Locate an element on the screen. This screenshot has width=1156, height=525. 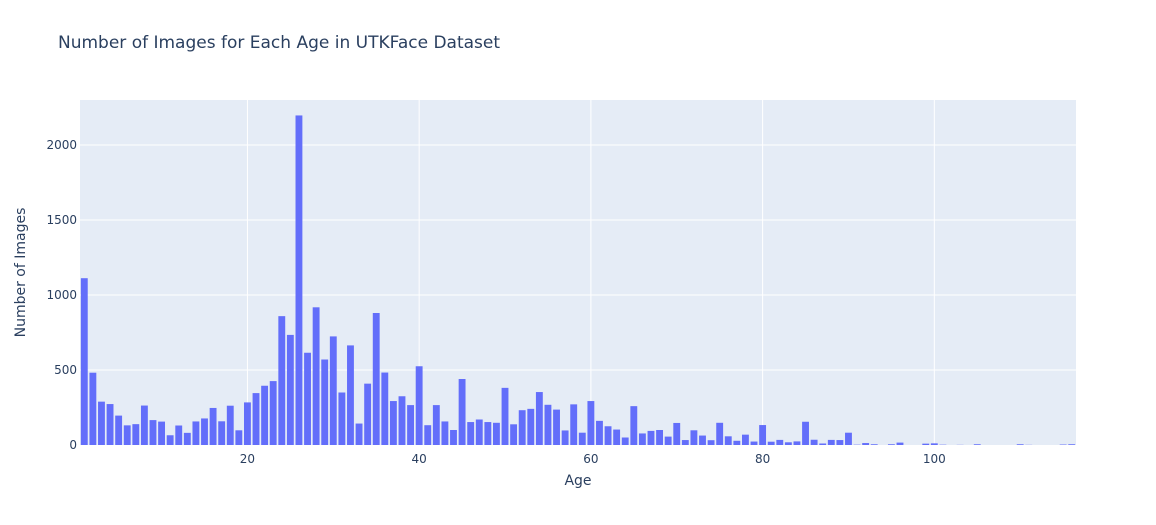
x-tick-label: 40 is located at coordinates (419, 459).